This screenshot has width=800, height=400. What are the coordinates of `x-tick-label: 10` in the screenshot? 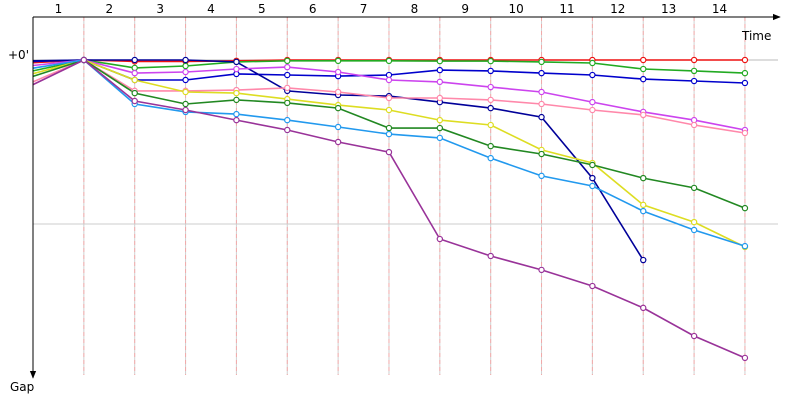 It's located at (515, 9).